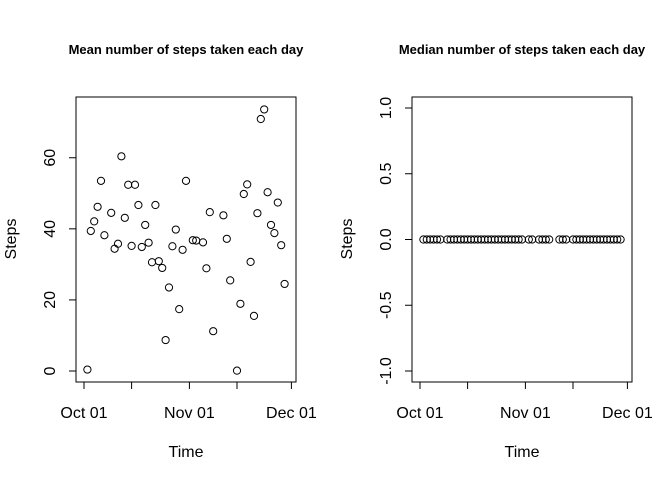 This screenshot has width=672, height=480. I want to click on median-y-tick-label: -0.5, so click(386, 305).